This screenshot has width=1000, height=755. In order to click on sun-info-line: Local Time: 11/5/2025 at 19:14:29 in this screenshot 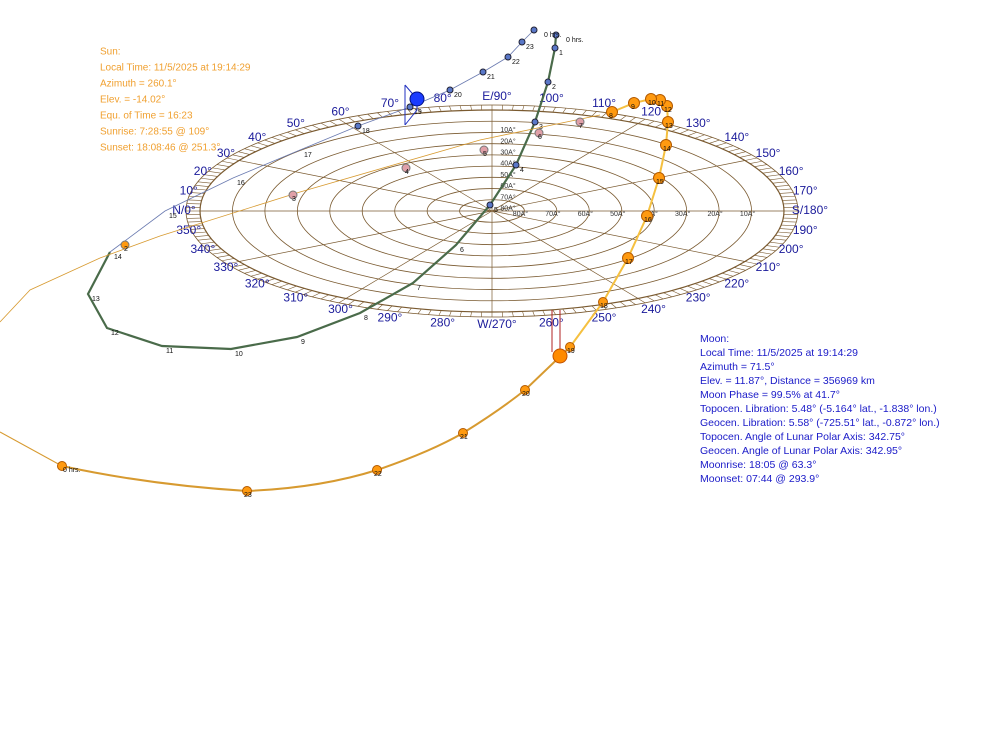, I will do `click(175, 68)`.